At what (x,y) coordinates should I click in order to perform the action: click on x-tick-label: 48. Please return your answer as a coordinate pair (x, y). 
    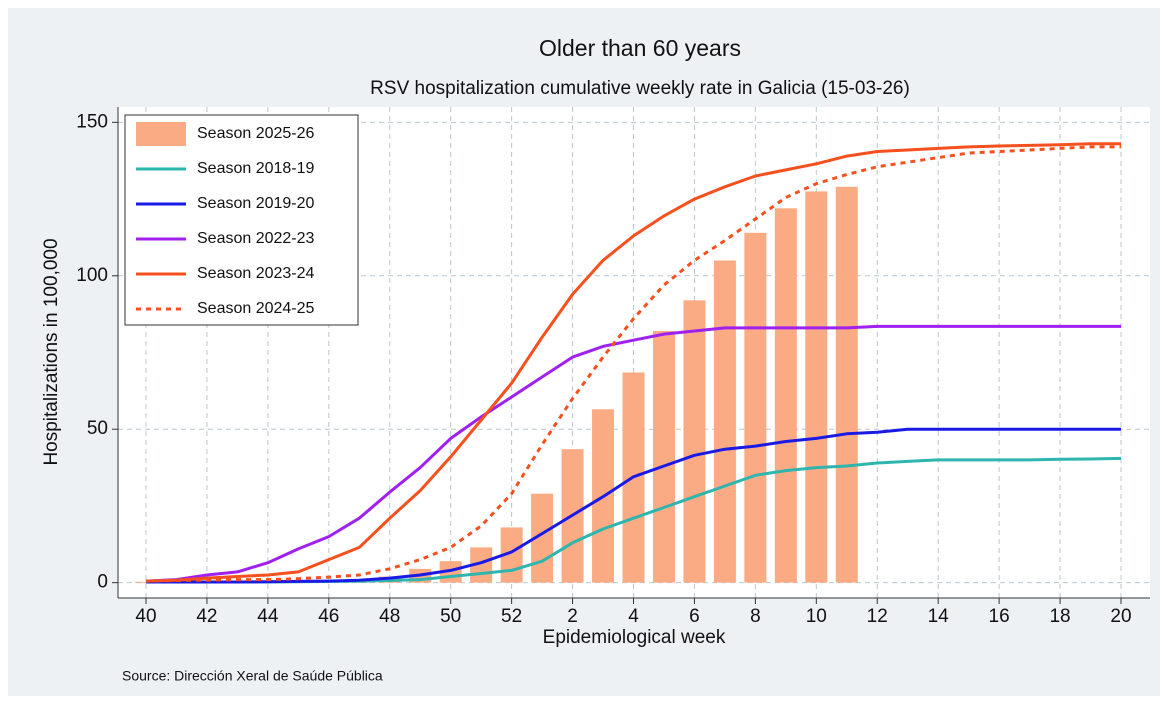
    Looking at the image, I should click on (389, 616).